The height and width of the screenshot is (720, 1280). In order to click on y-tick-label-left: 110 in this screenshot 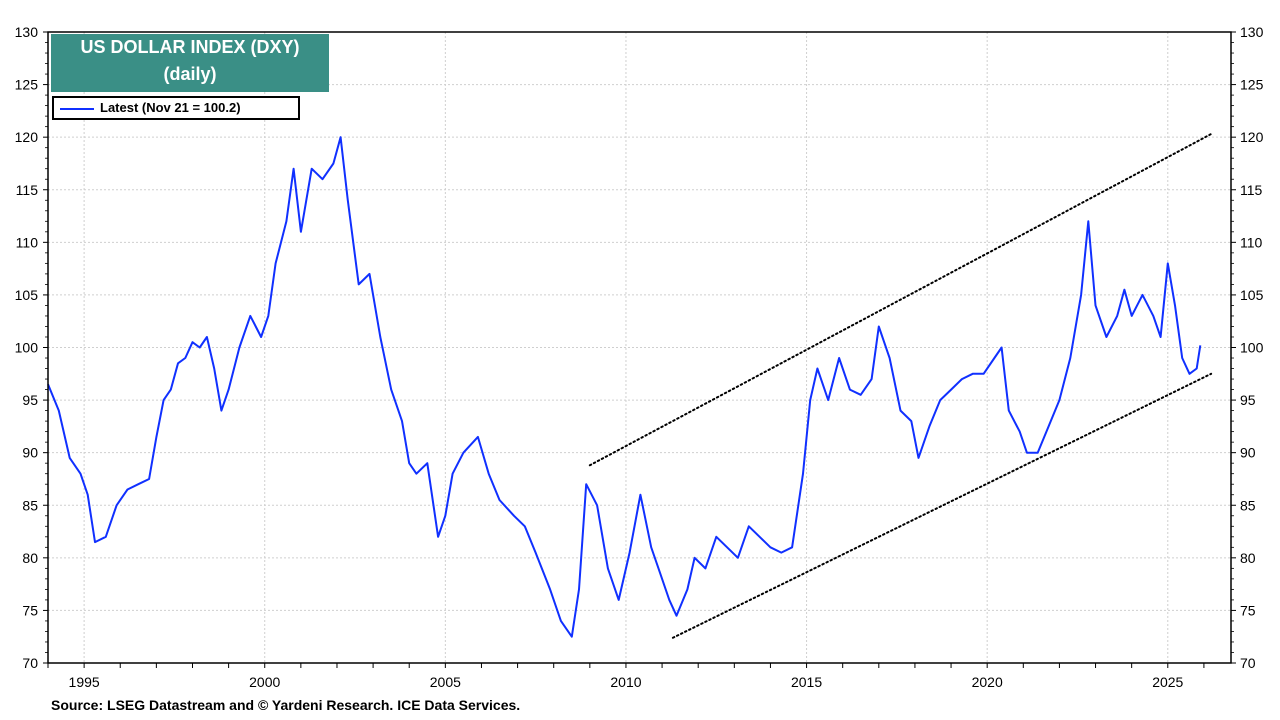, I will do `click(27, 242)`.